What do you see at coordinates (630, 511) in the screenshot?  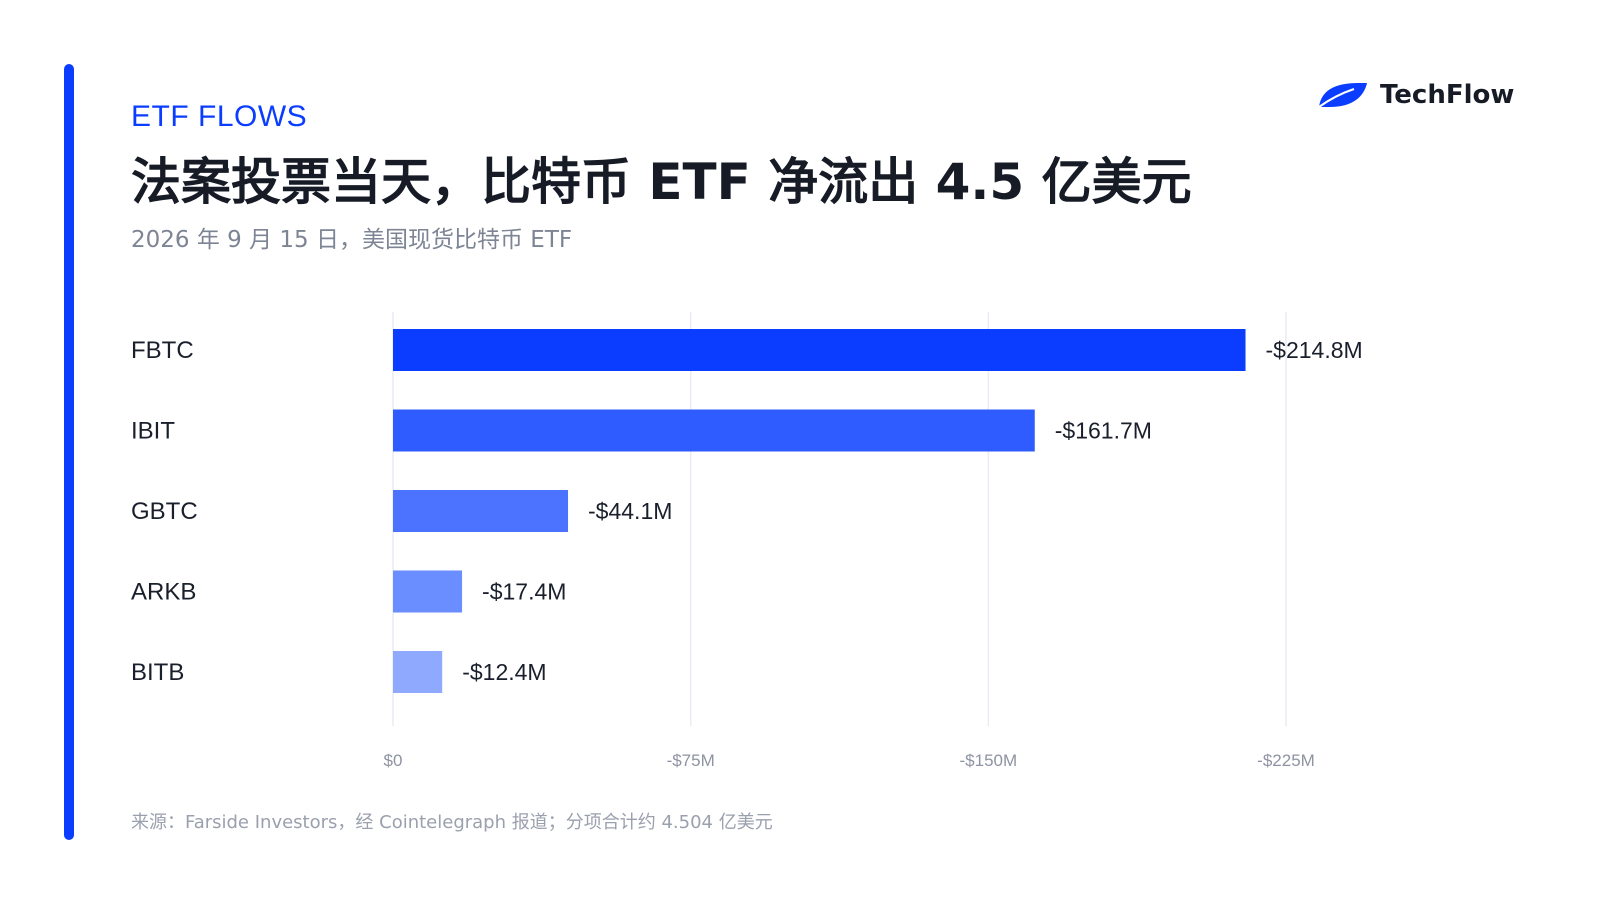 I see `value-label: -$44.1M` at bounding box center [630, 511].